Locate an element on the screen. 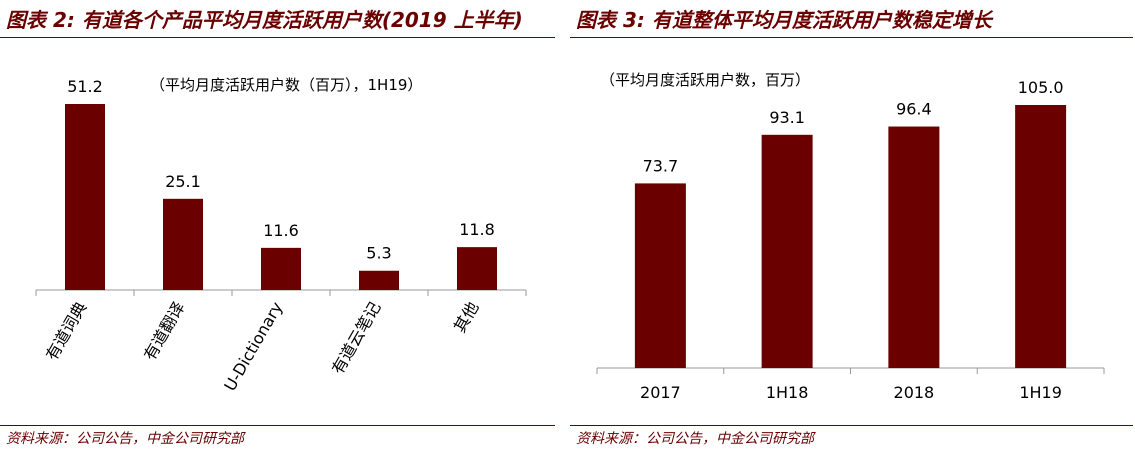  category-label: 其他 is located at coordinates (466, 317).